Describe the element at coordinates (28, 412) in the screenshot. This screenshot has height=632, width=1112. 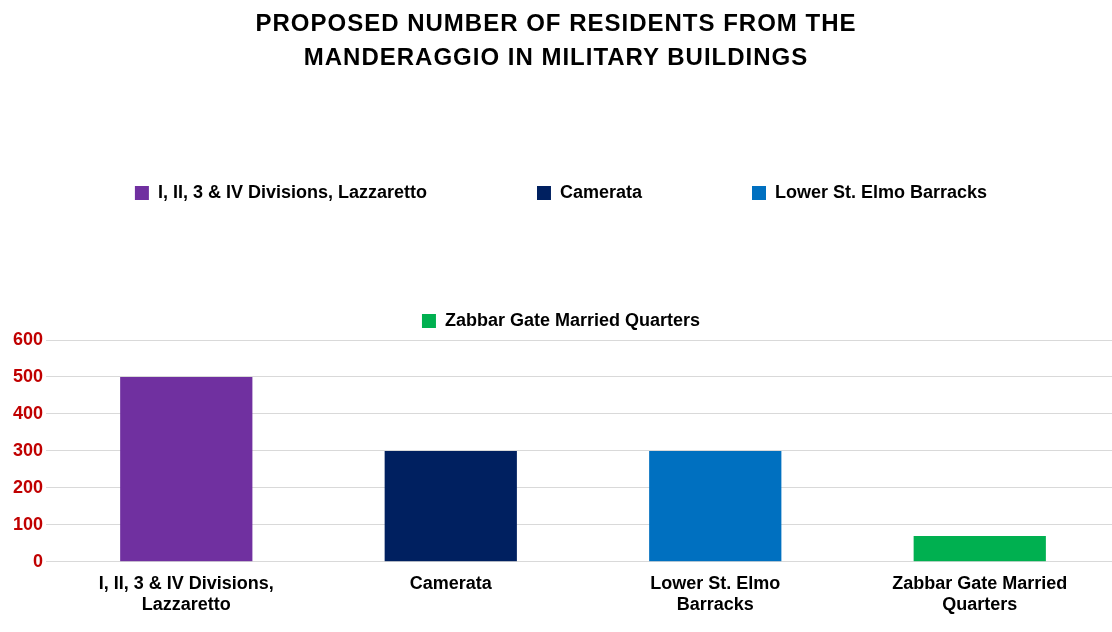
I see `y-tick-label: 400` at that location.